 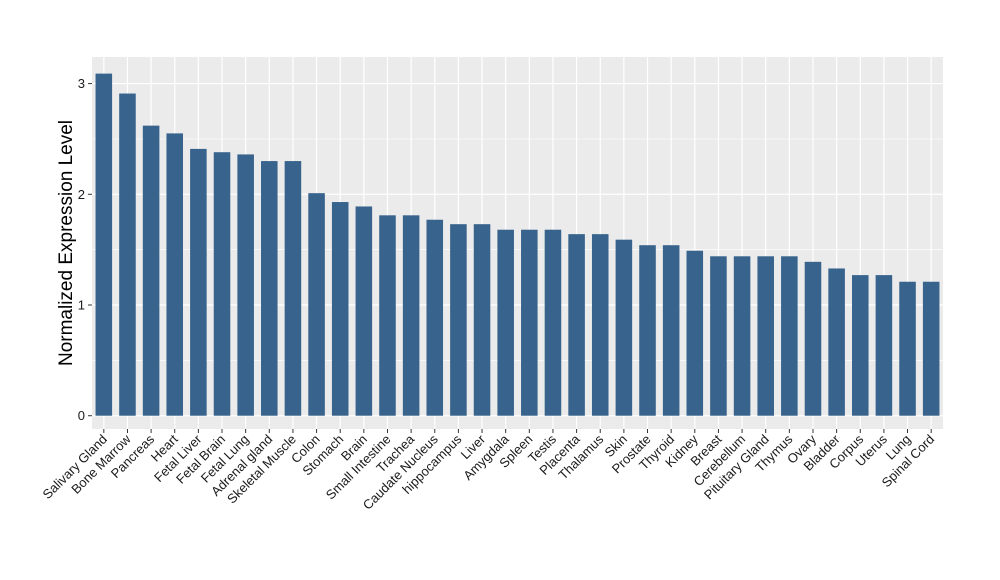 What do you see at coordinates (81, 305) in the screenshot?
I see `y-tick-label: 1` at bounding box center [81, 305].